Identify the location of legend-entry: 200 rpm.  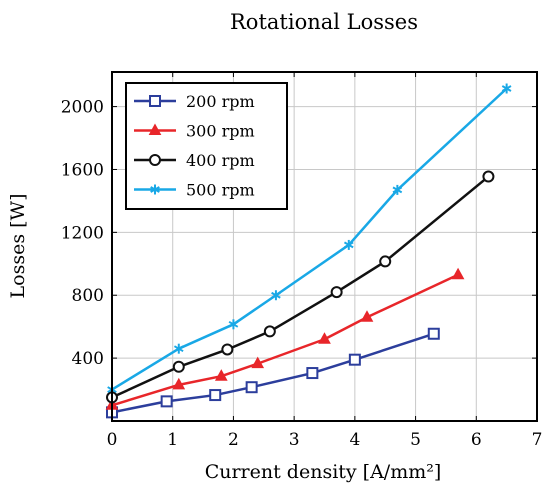
(194, 101).